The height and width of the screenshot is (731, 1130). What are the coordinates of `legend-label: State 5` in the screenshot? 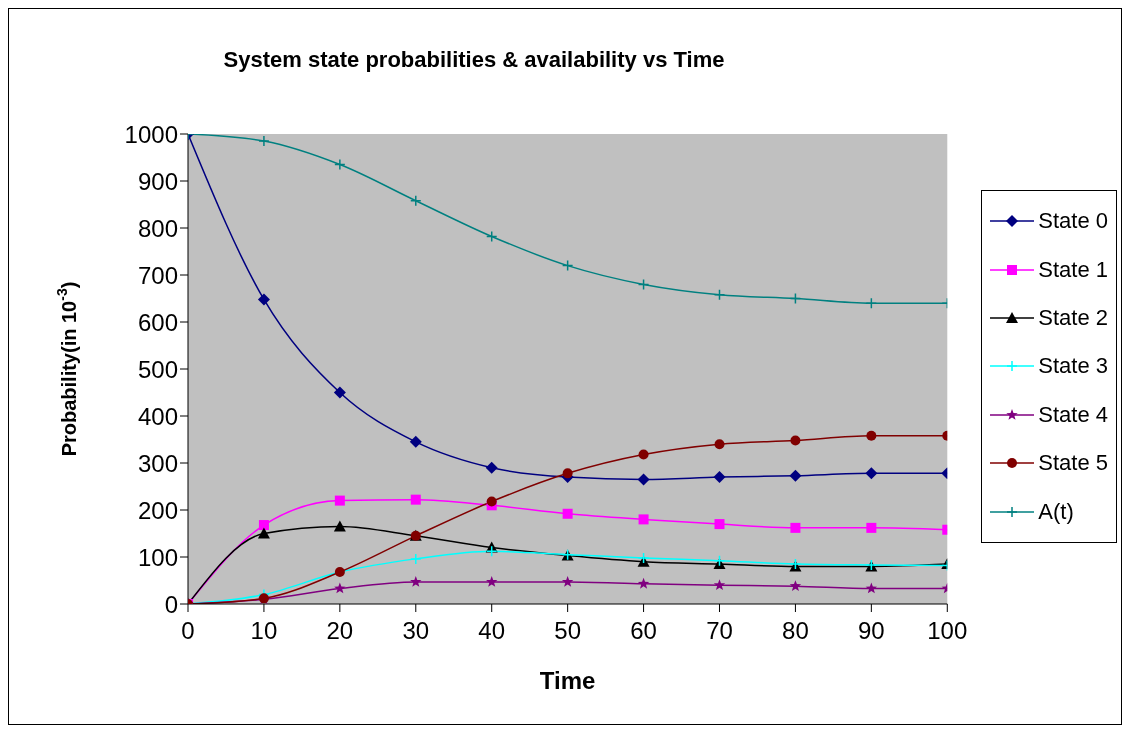 It's located at (1073, 463).